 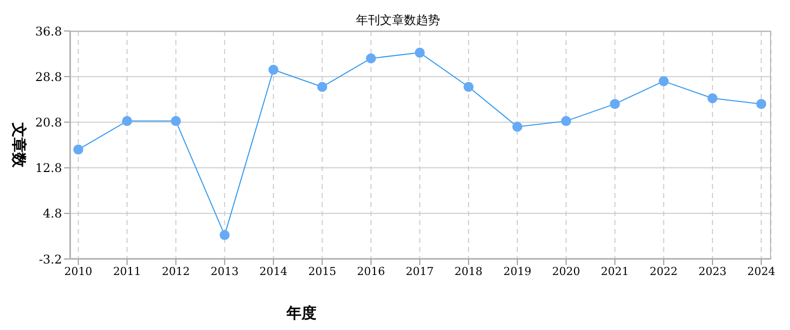 What do you see at coordinates (761, 271) in the screenshot?
I see `x-tick-label: 2024` at bounding box center [761, 271].